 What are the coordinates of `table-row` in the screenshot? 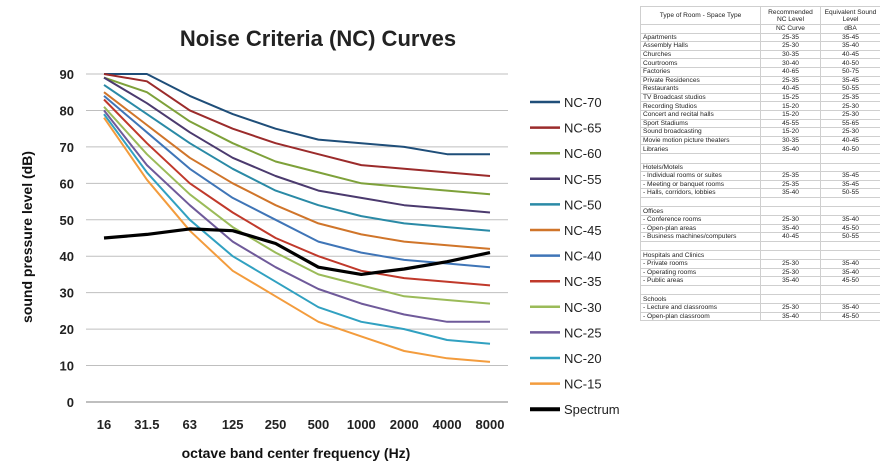 It's located at (760, 202).